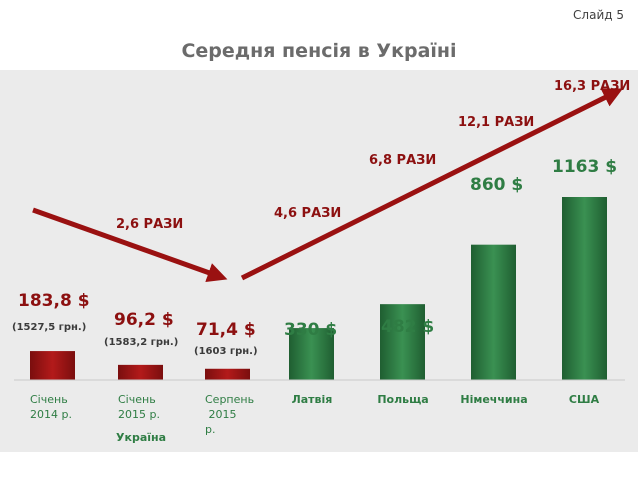 The height and width of the screenshot is (479, 638). What do you see at coordinates (226, 351) in the screenshot?
I see `bar-sublabel-2: (1603 грн.)` at bounding box center [226, 351].